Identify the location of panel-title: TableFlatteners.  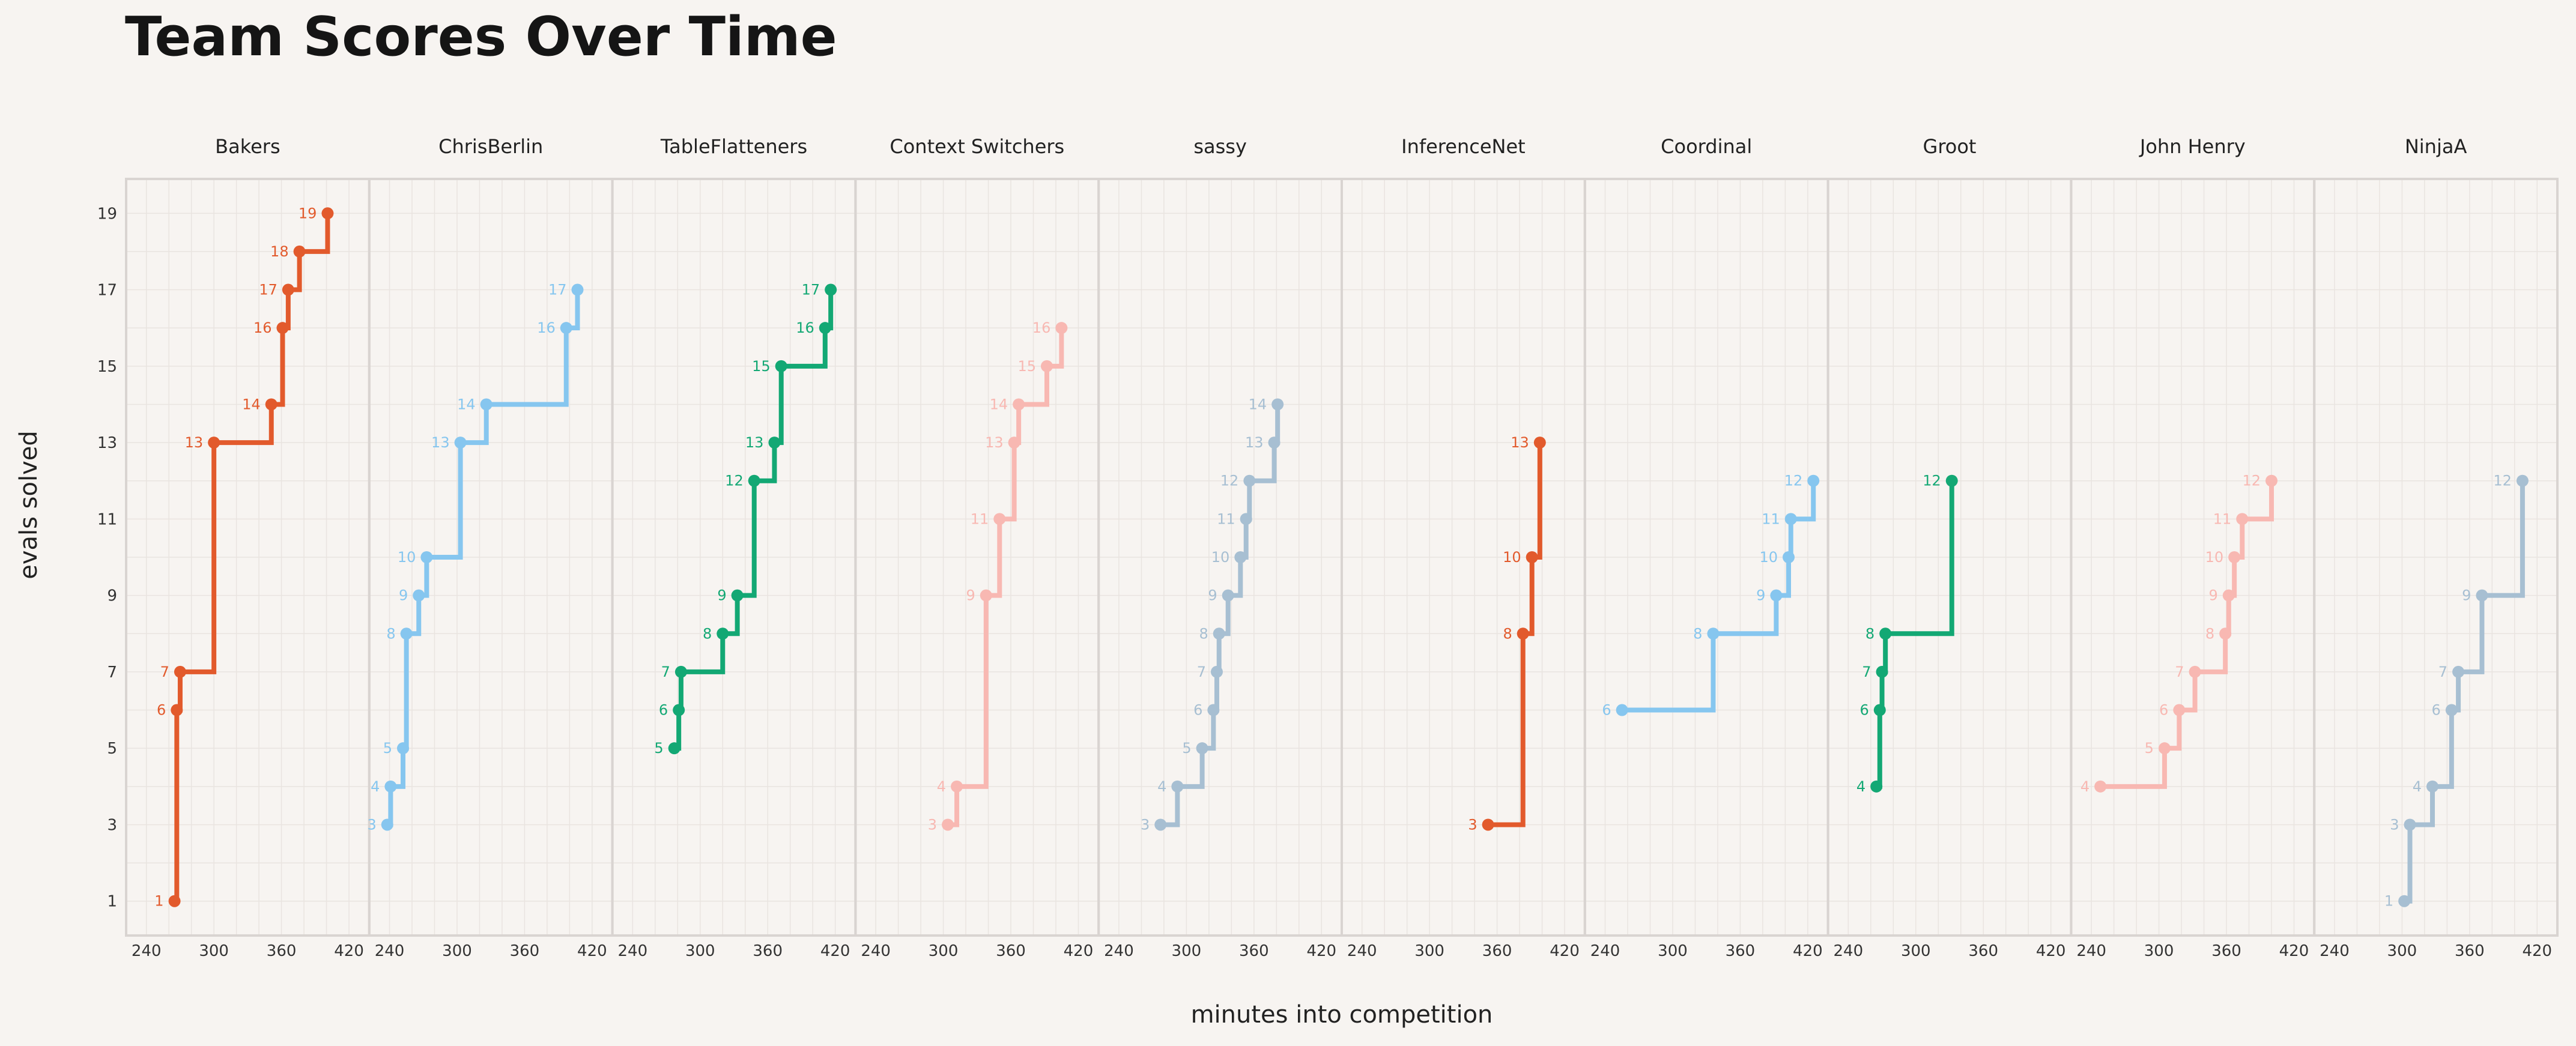
(733, 146).